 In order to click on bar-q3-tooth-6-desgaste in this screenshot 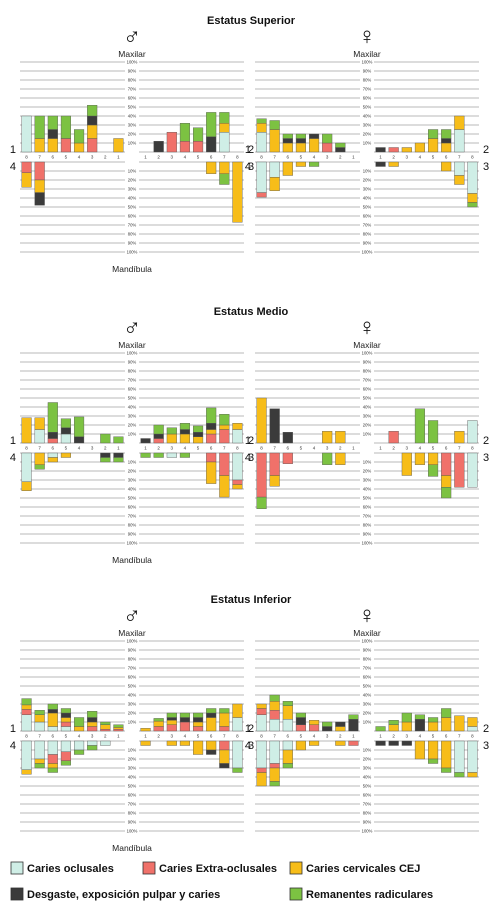, I will do `click(211, 752)`.